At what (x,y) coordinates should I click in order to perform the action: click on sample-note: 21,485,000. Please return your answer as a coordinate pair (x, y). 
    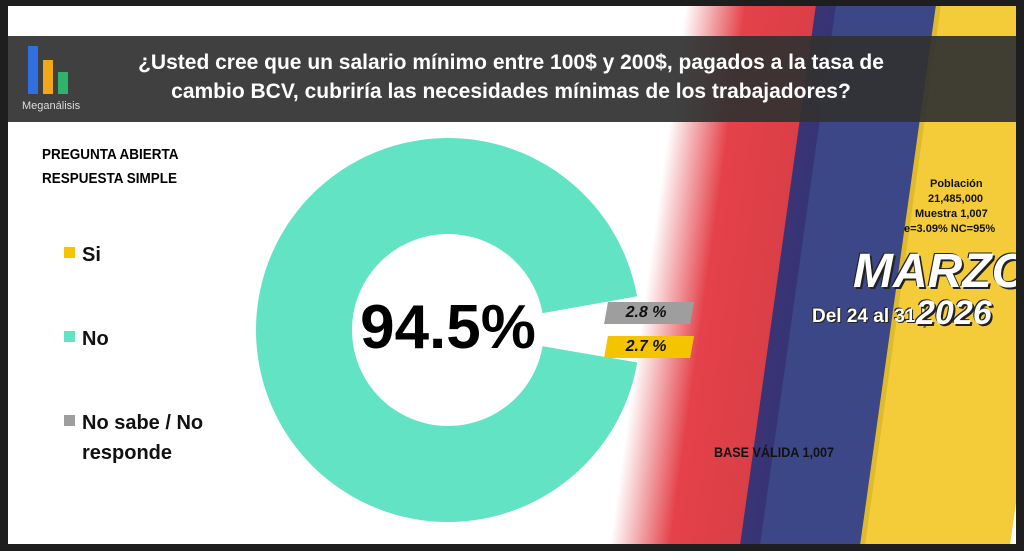
    Looking at the image, I should click on (956, 199).